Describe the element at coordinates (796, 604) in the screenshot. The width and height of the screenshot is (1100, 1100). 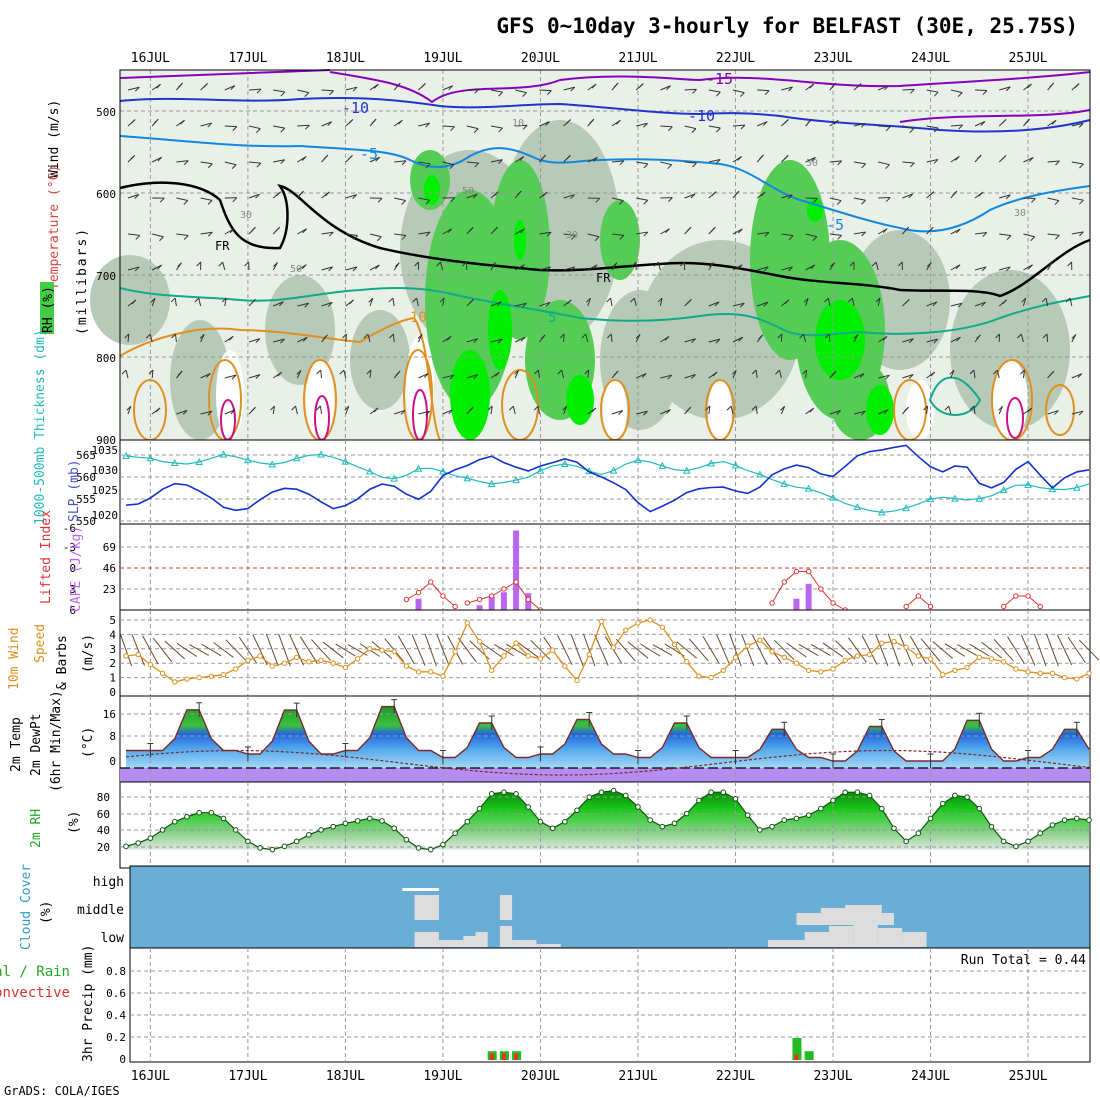
I see `cape-bar` at that location.